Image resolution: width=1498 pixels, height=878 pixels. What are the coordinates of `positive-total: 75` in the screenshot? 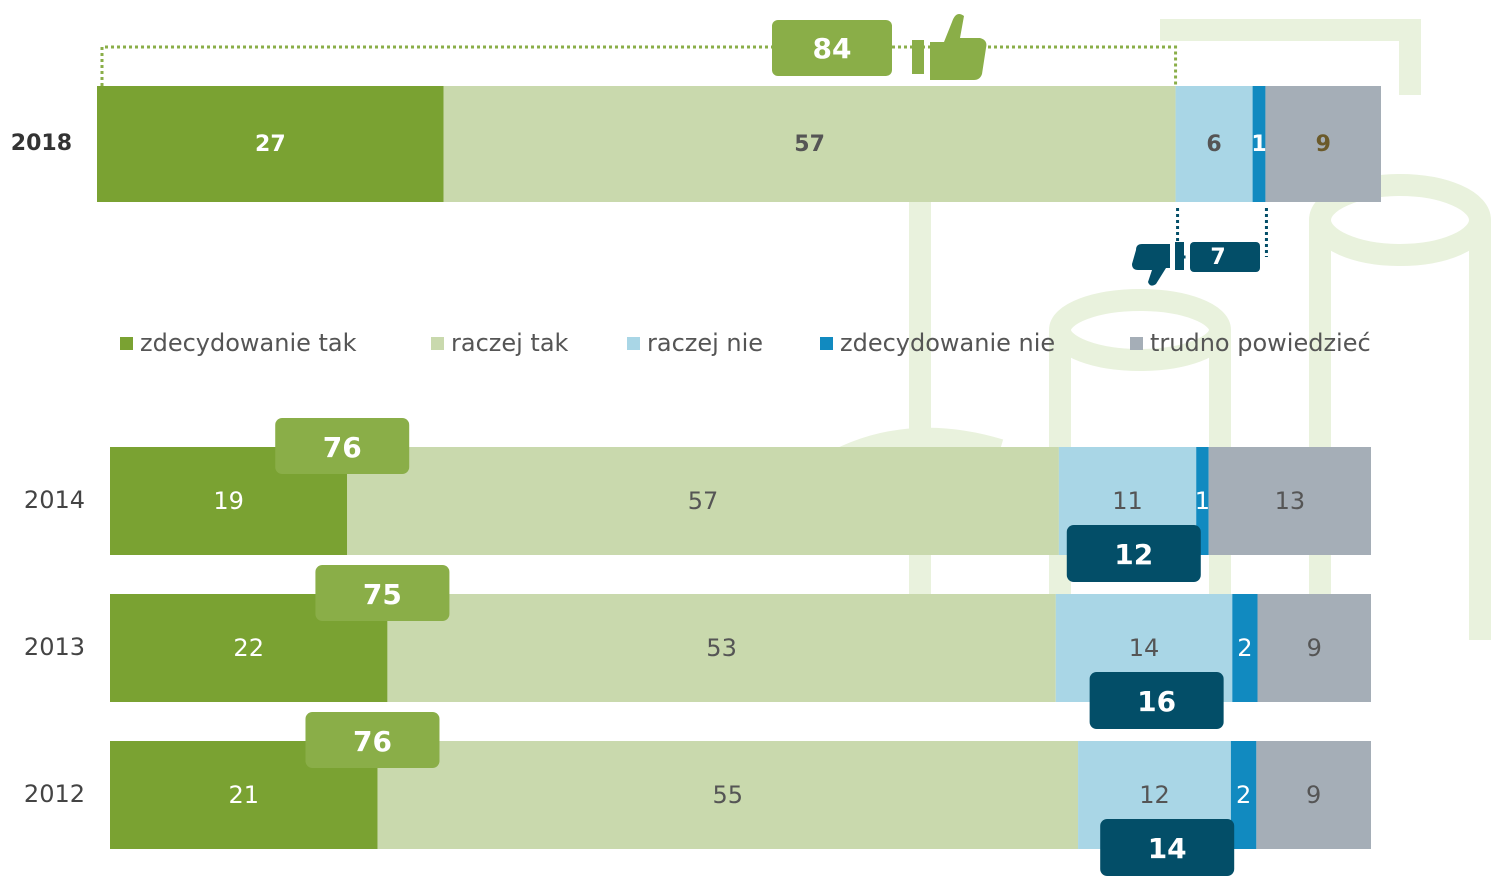 It's located at (382, 594).